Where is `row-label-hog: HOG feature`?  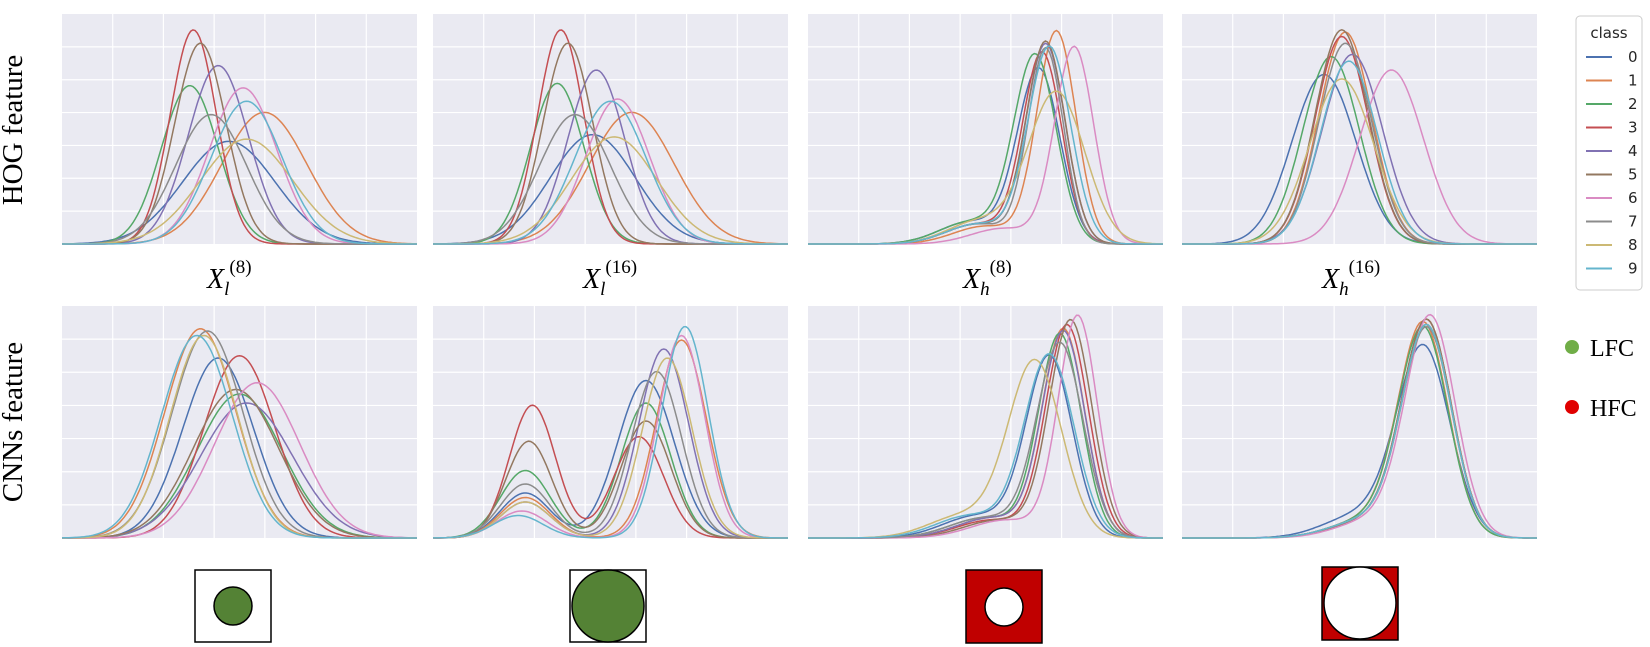
row-label-hog: HOG feature is located at coordinates (14, 130).